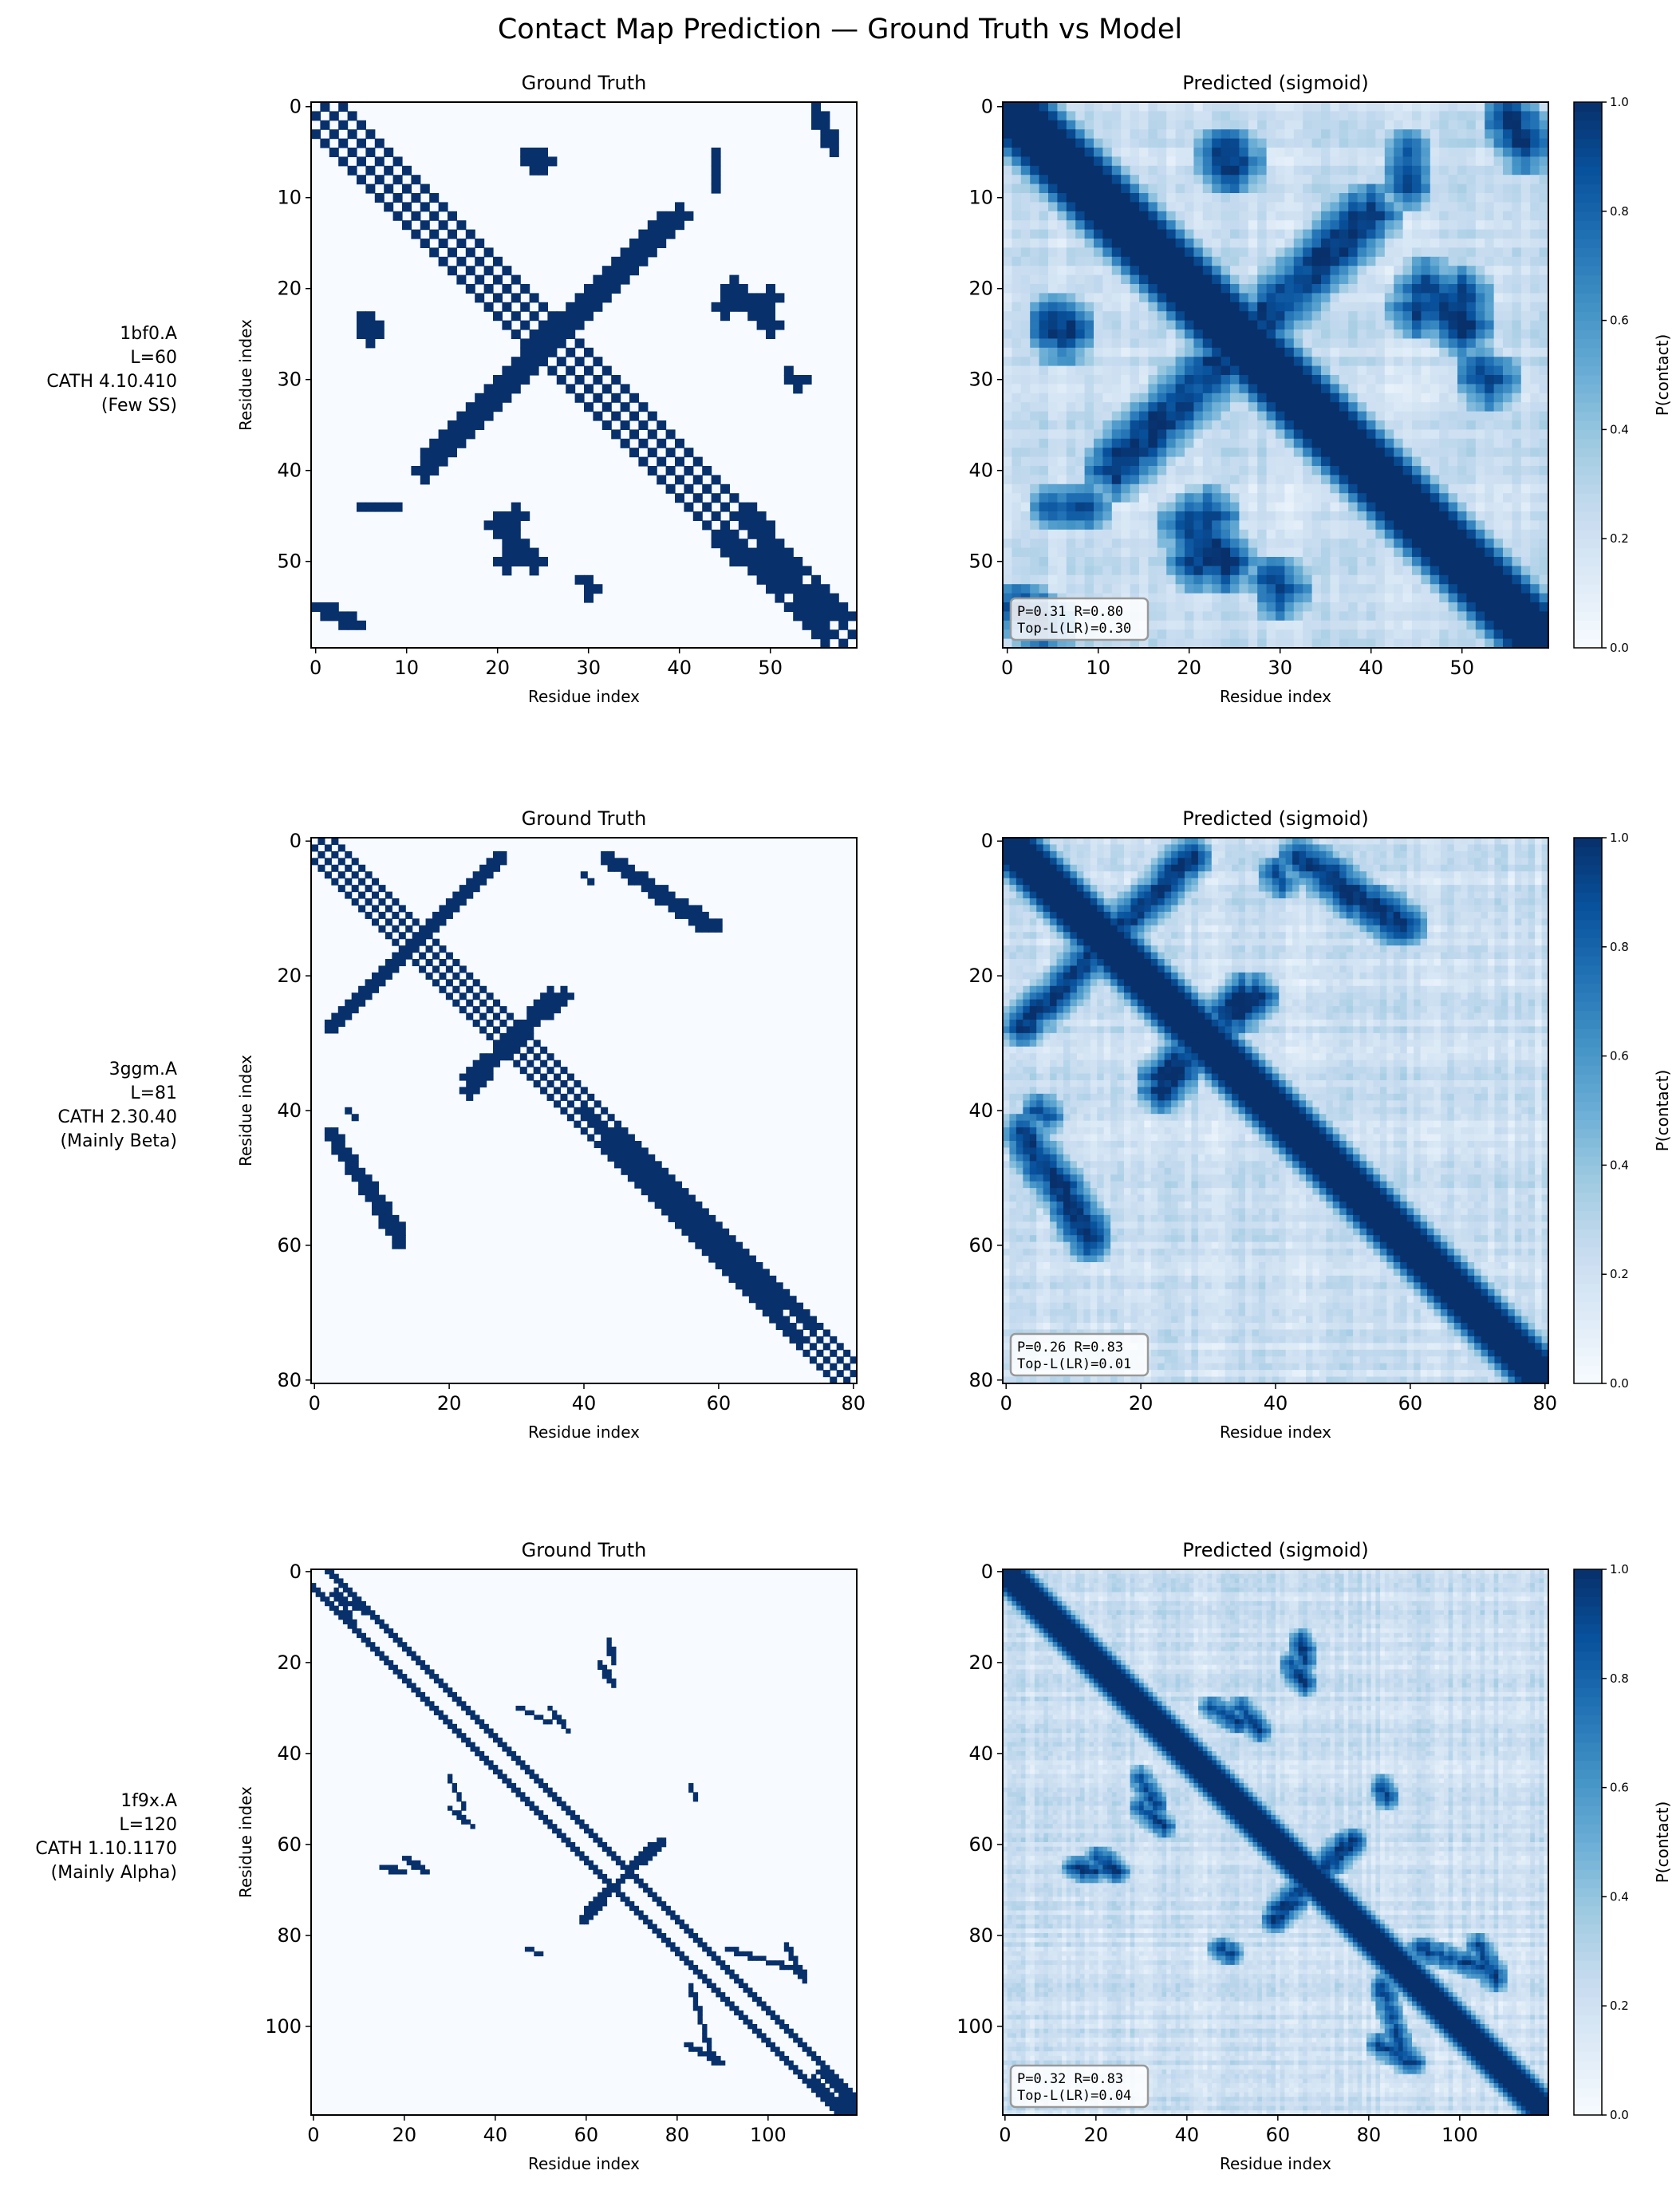  I want to click on y-tick-label: 20, so click(980, 289).